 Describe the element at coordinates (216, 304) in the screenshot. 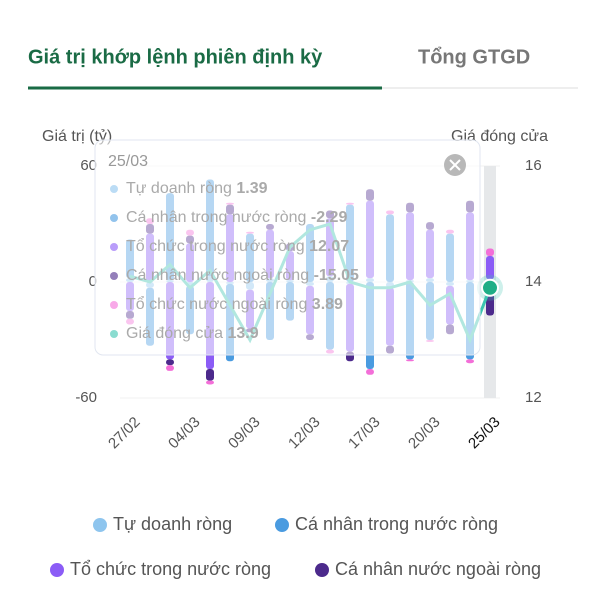

I see `tooltip-label: Tổ chức nước ngoài ròng` at that location.